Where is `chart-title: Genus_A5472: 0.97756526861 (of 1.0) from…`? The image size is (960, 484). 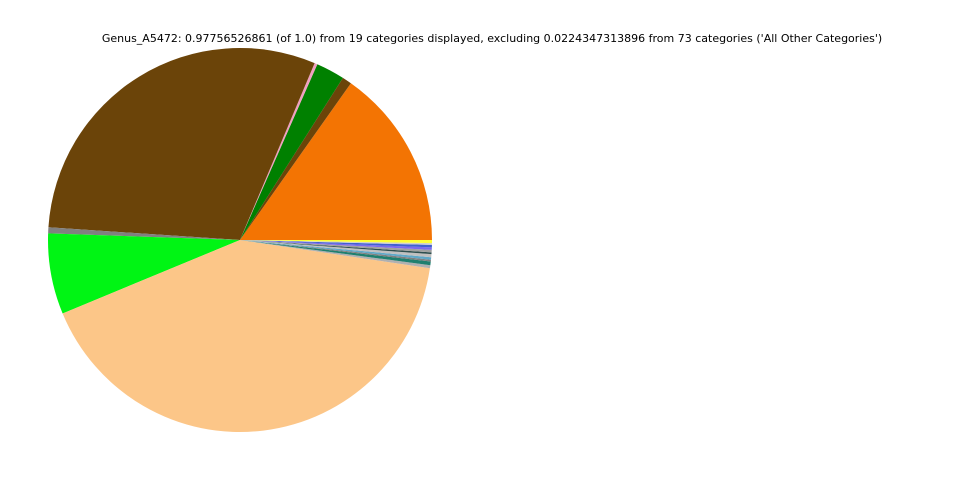
chart-title: Genus_A5472: 0.97756526861 (of 1.0) from… is located at coordinates (492, 38).